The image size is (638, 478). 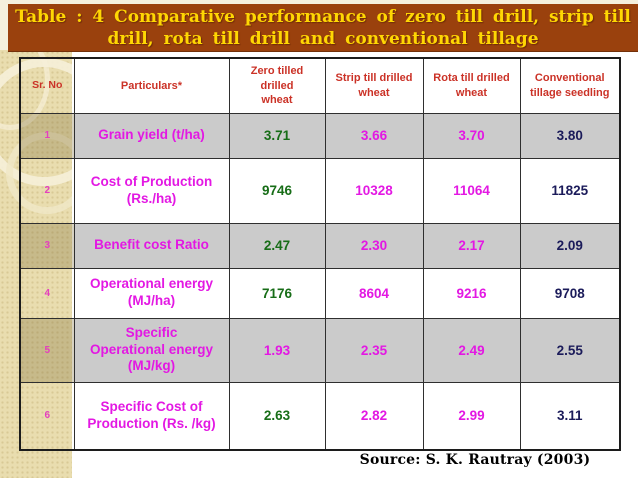 I want to click on value-cell: 9708, so click(x=570, y=293).